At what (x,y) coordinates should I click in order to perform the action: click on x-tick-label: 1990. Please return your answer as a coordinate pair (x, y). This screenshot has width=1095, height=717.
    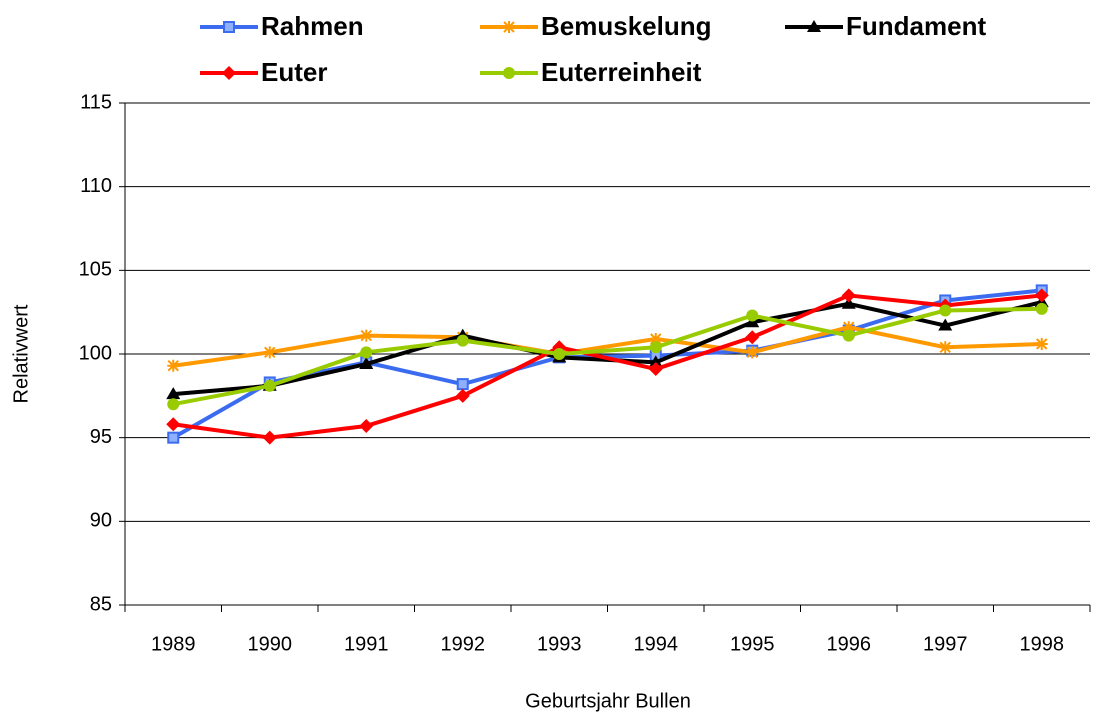
    Looking at the image, I should click on (270, 644).